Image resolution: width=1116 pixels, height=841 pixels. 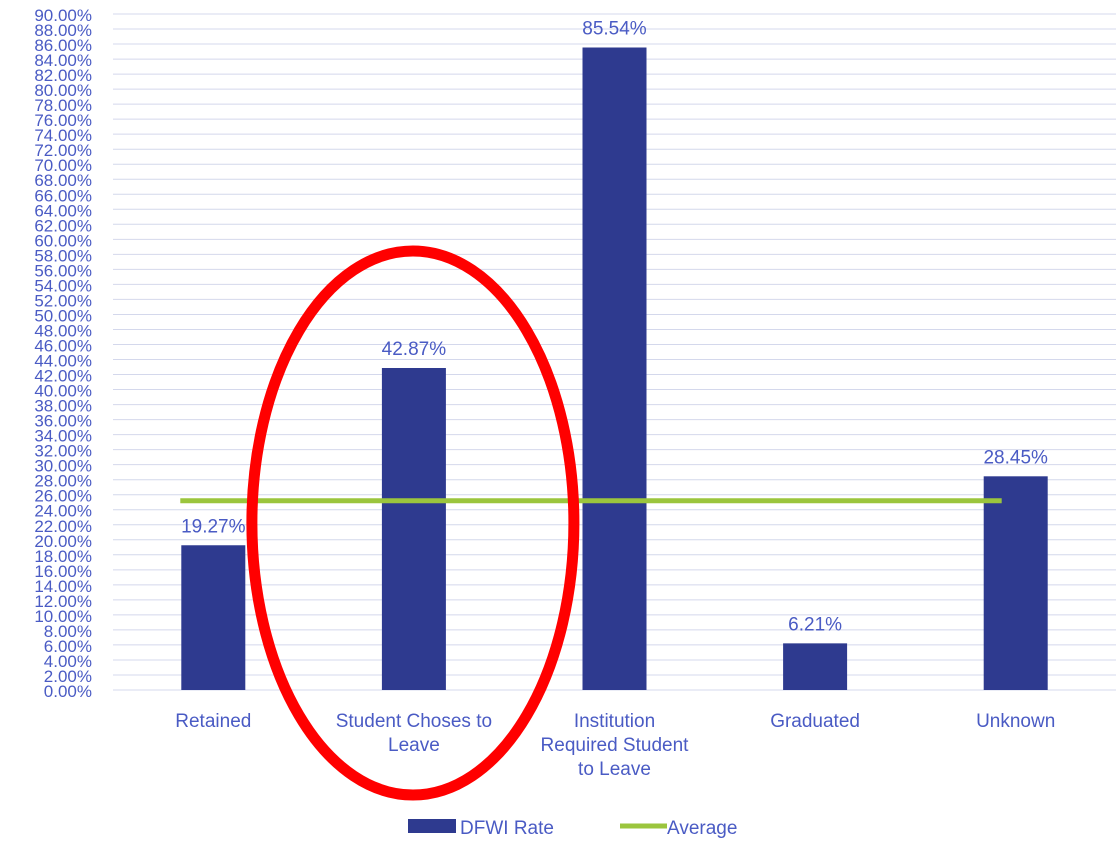 What do you see at coordinates (432, 826) in the screenshot?
I see `legend-bar-swatch` at bounding box center [432, 826].